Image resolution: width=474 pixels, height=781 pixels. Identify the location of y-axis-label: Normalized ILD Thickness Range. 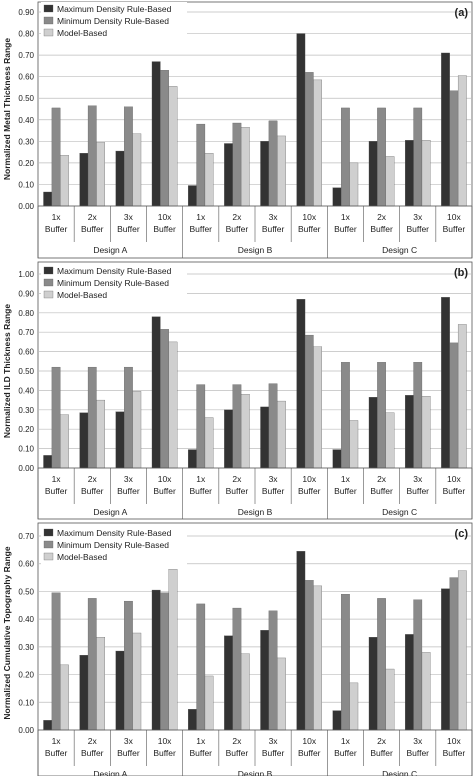
(7, 371).